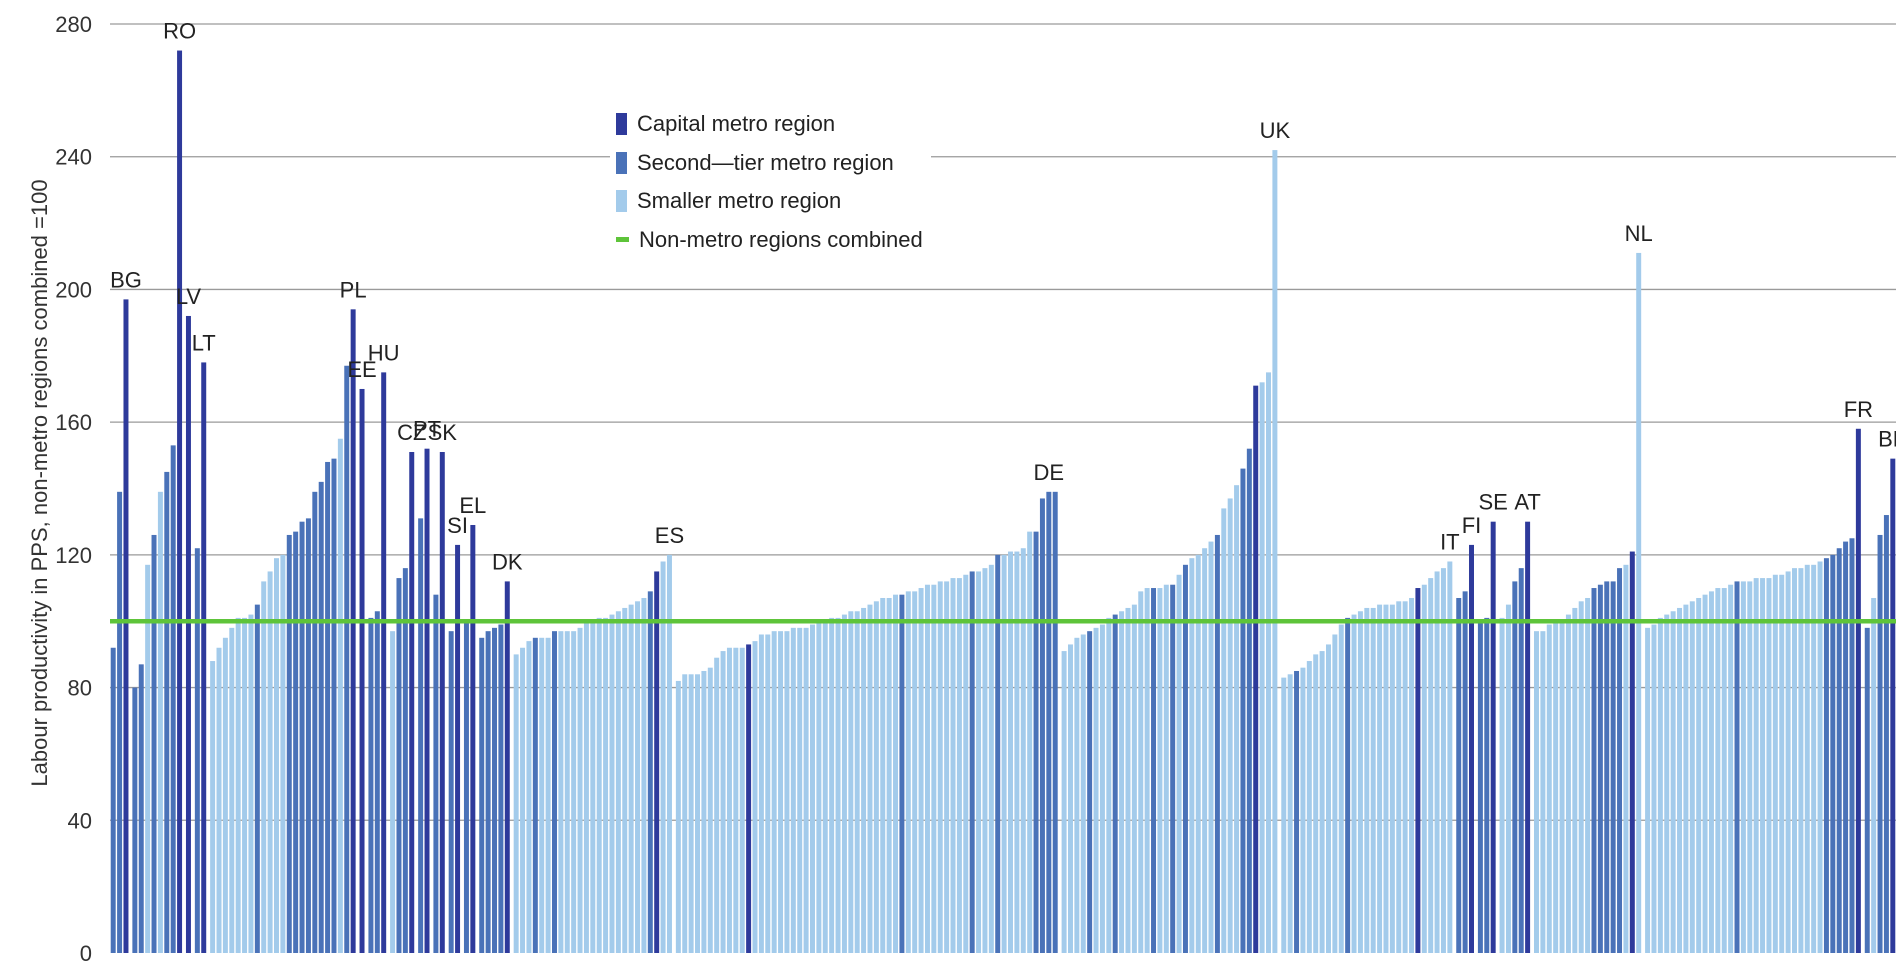  I want to click on legend-swatch-second-tier, so click(621, 162).